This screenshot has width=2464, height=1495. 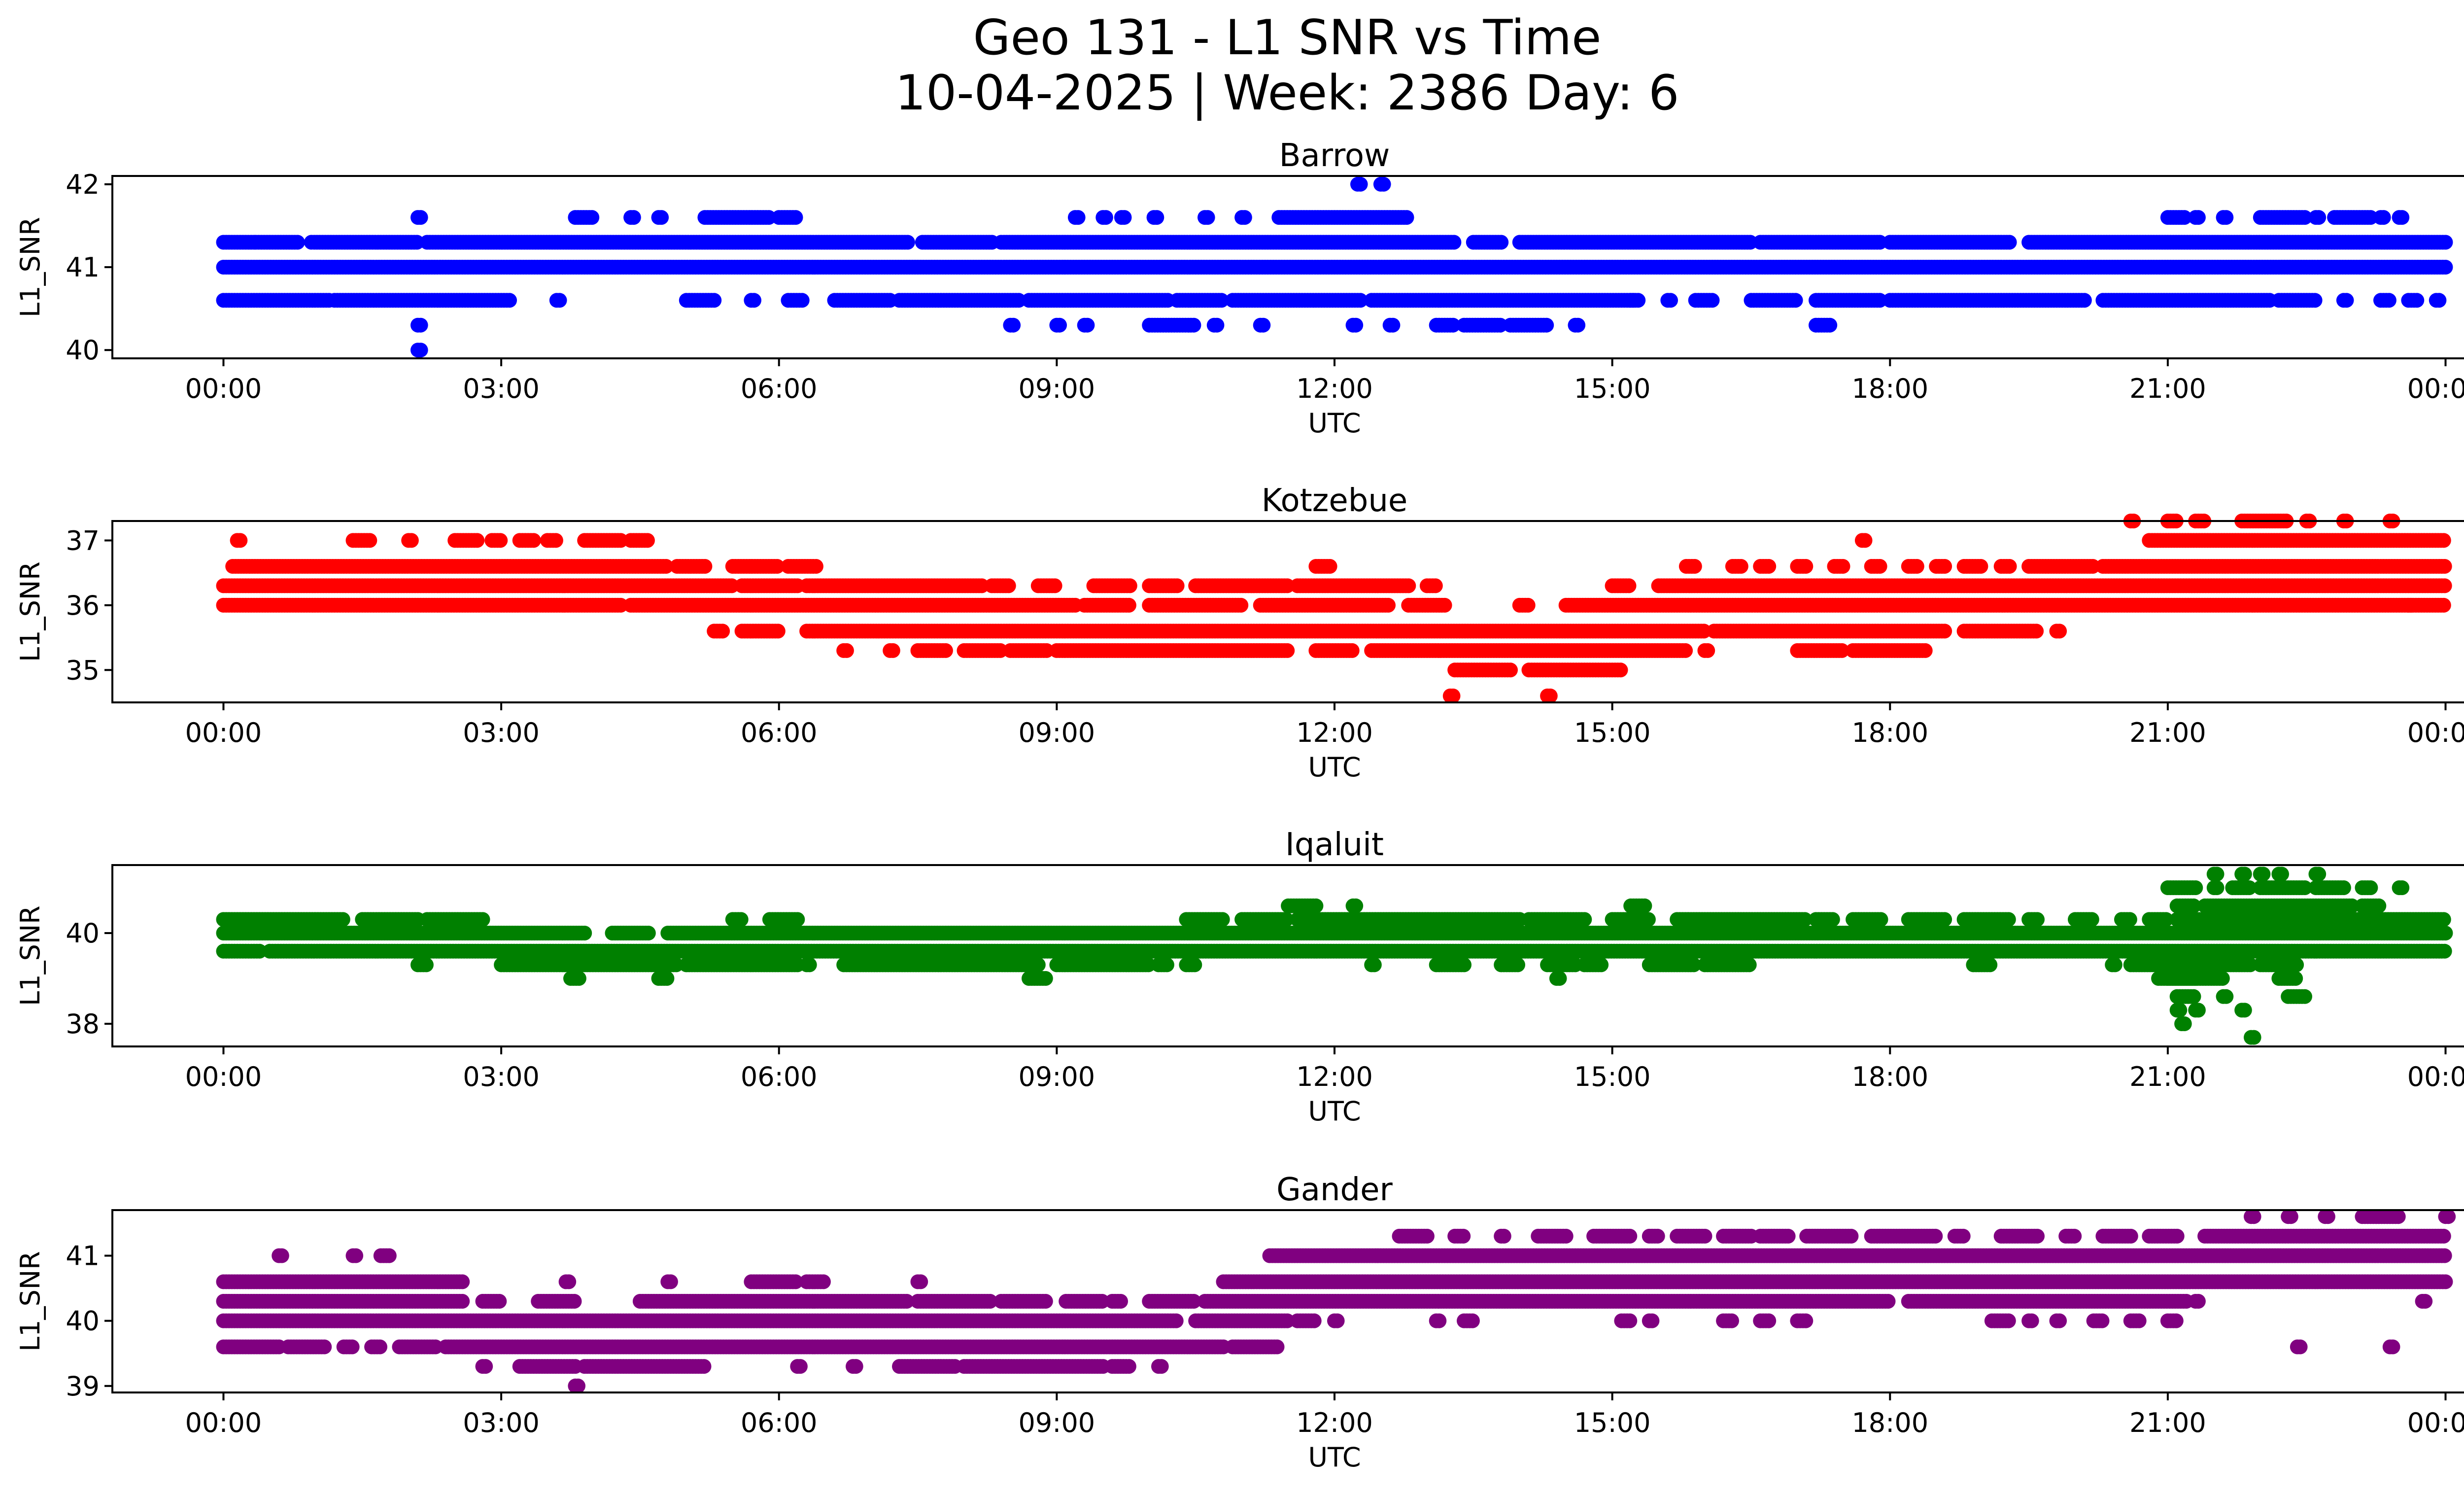 What do you see at coordinates (1334, 388) in the screenshot?
I see `x-tick-label: 12:00` at bounding box center [1334, 388].